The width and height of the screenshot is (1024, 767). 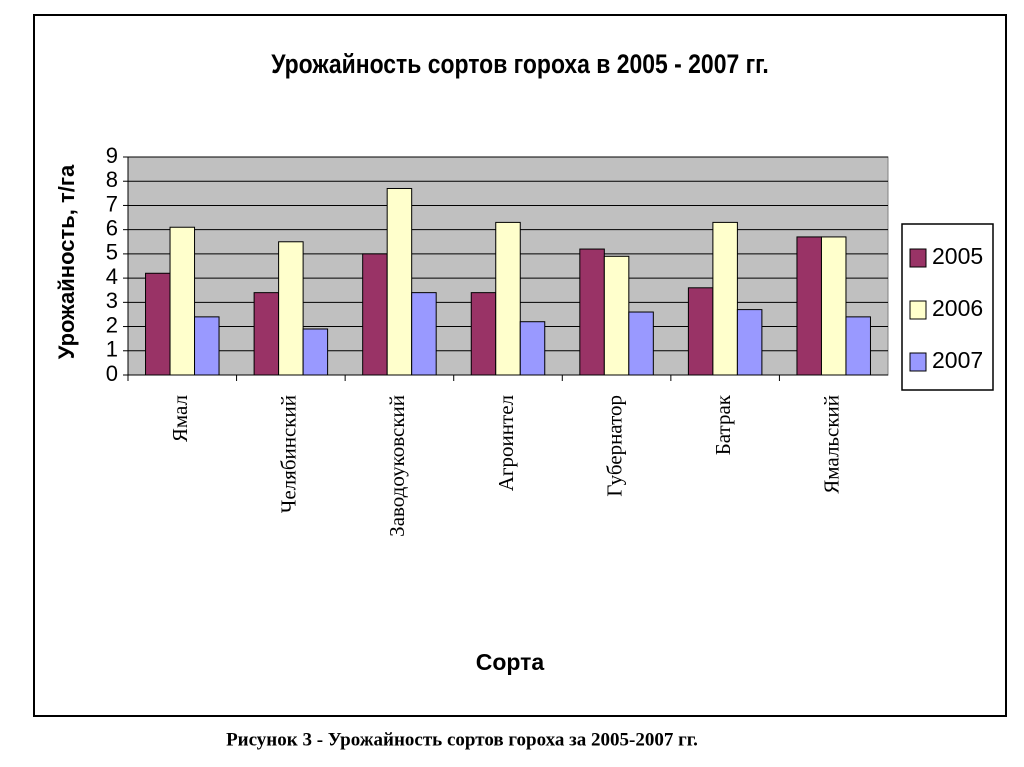 I want to click on x-tick-label: Заводоуковский, so click(x=397, y=466).